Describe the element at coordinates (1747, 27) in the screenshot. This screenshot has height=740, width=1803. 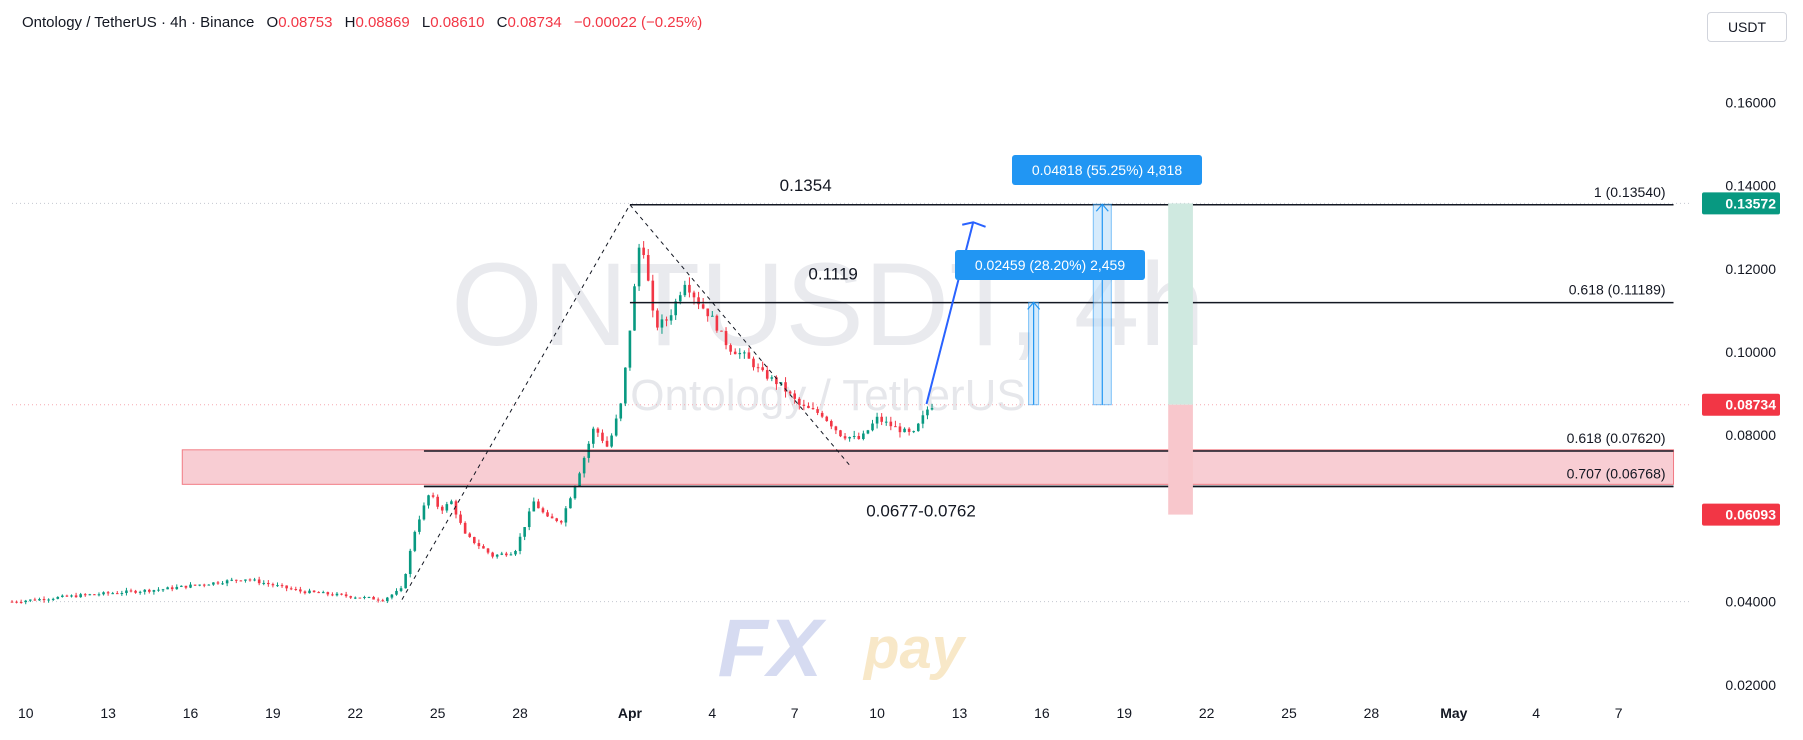
I see `currency-selector-button: USDT` at that location.